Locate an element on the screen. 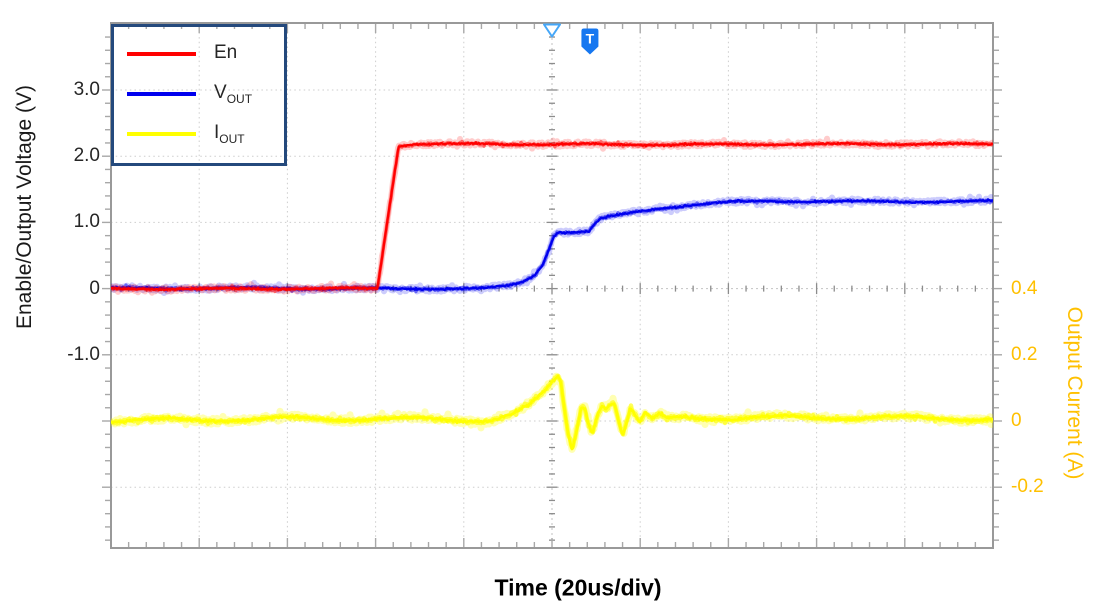 The width and height of the screenshot is (1107, 612). legend-swatch-iout is located at coordinates (161, 134).